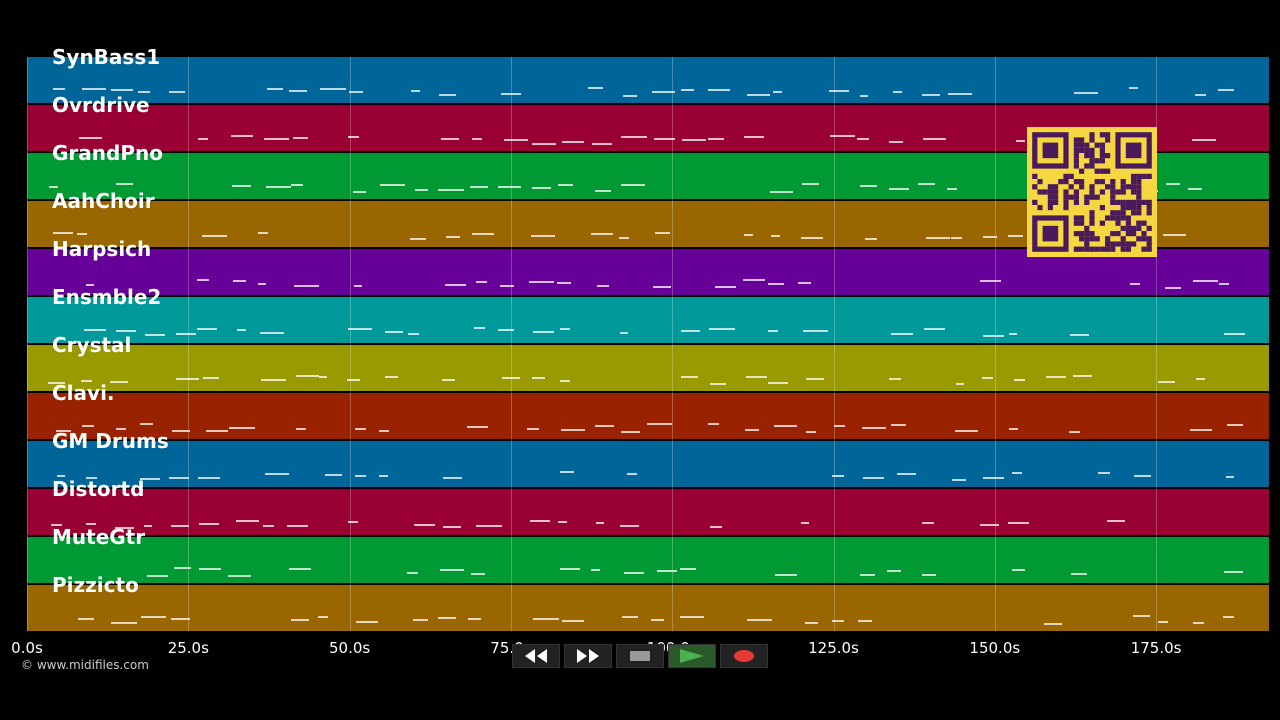  Describe the element at coordinates (995, 648) in the screenshot. I see `time-label: 150.0s` at that location.